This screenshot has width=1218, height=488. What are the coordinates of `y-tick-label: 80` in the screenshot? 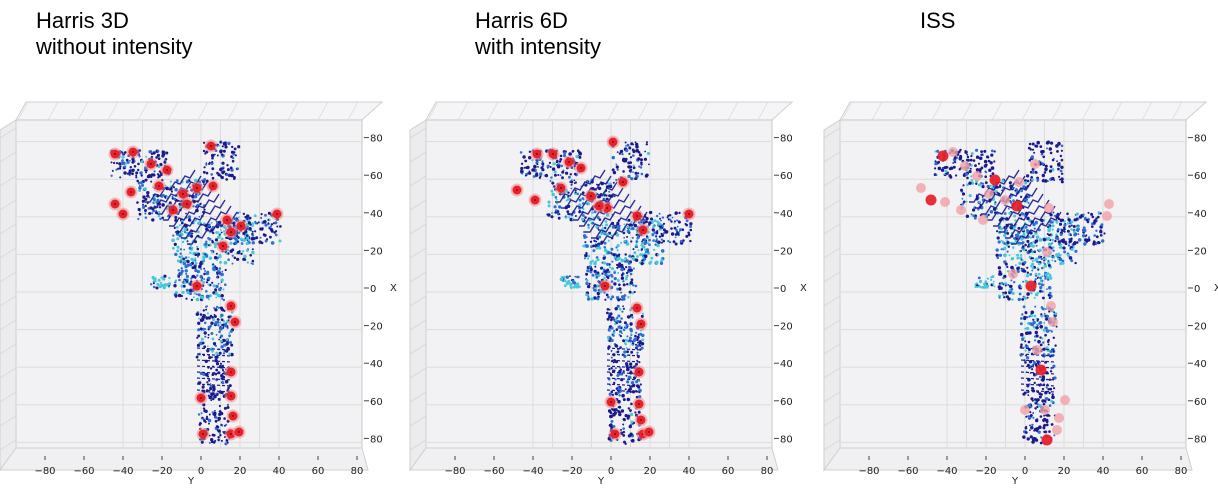 It's located at (1181, 471).